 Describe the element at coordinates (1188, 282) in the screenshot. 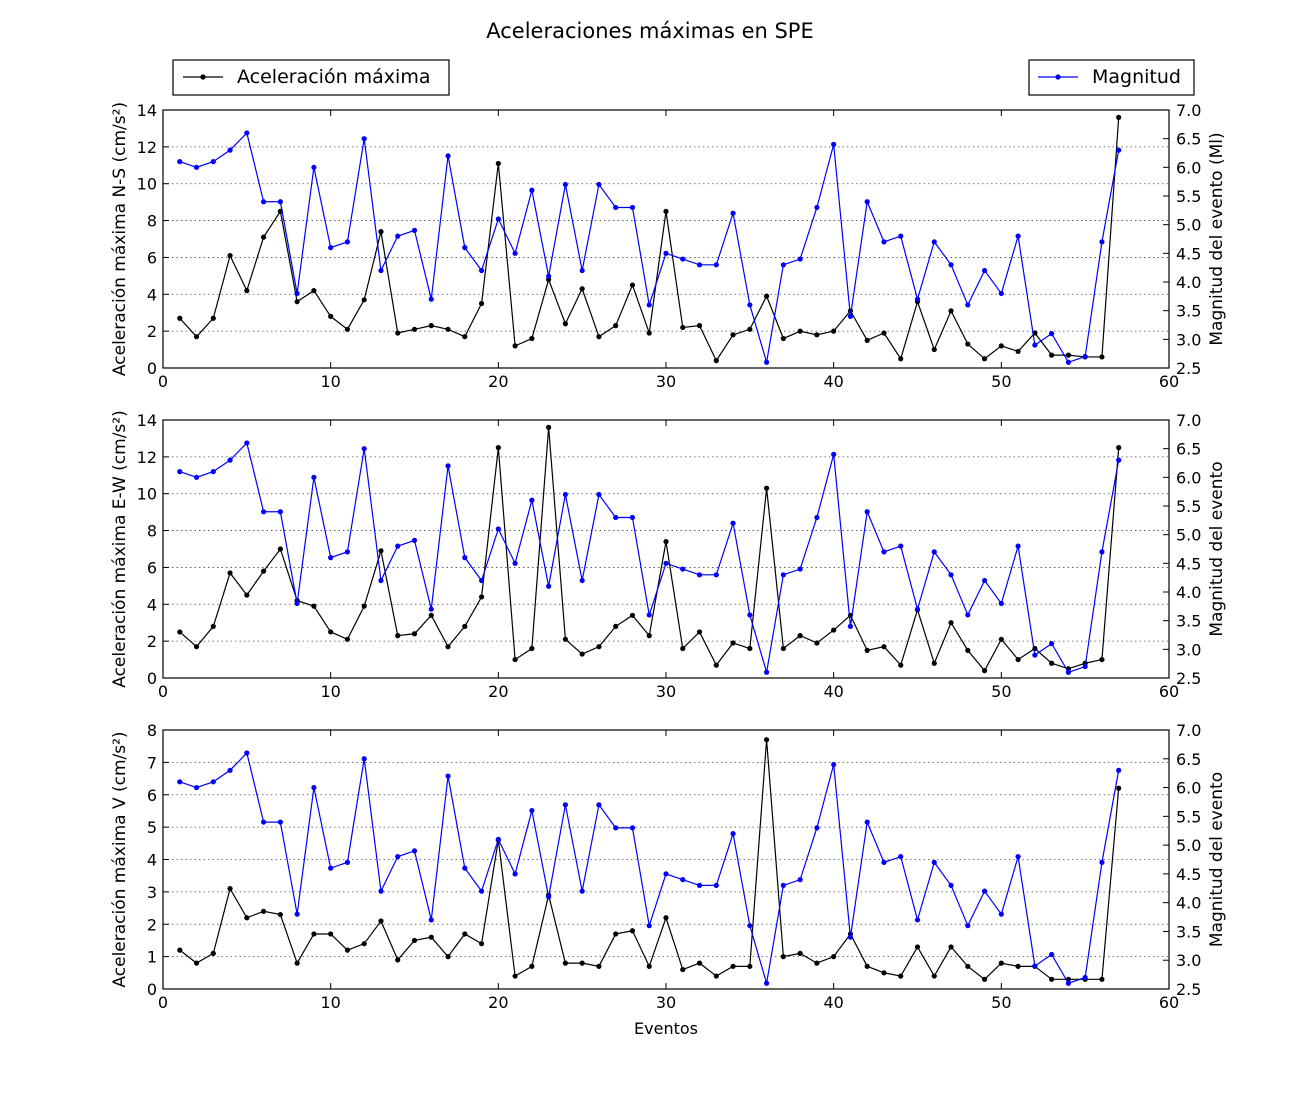

I see `y-tick-label-right-ns: 4.0` at that location.